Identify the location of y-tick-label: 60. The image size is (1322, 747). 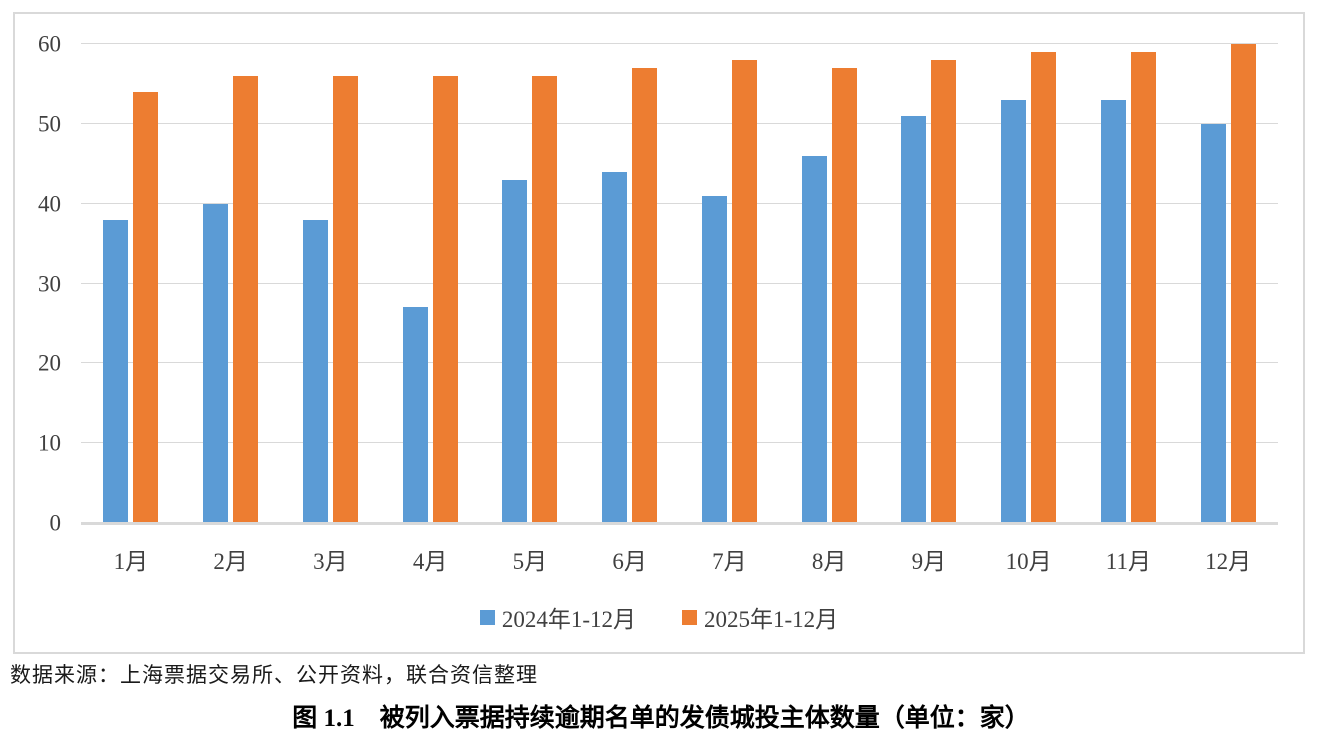
(49, 44).